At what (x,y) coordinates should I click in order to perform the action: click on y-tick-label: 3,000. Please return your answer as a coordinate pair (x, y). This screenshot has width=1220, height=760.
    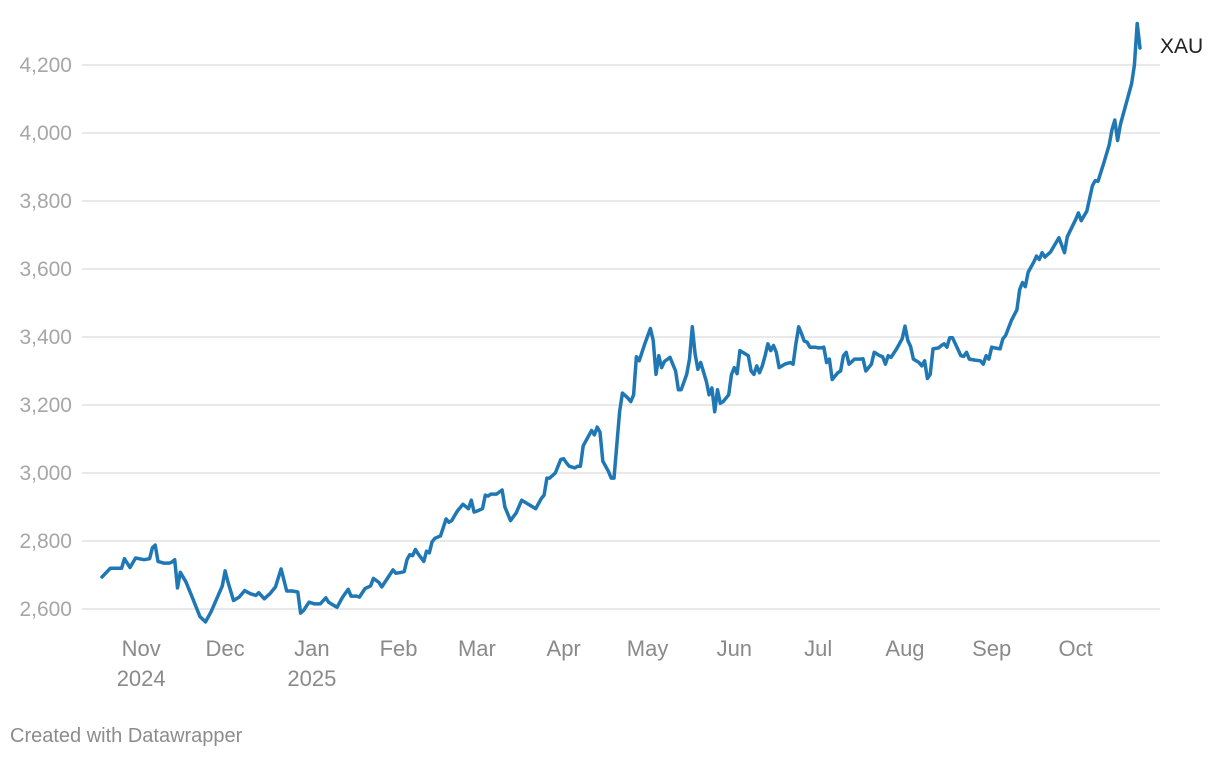
    Looking at the image, I should click on (45, 473).